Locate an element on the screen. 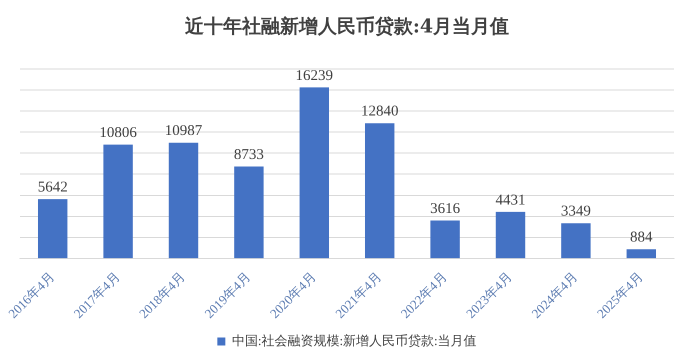 The image size is (694, 362). data-label: 884 is located at coordinates (642, 238).